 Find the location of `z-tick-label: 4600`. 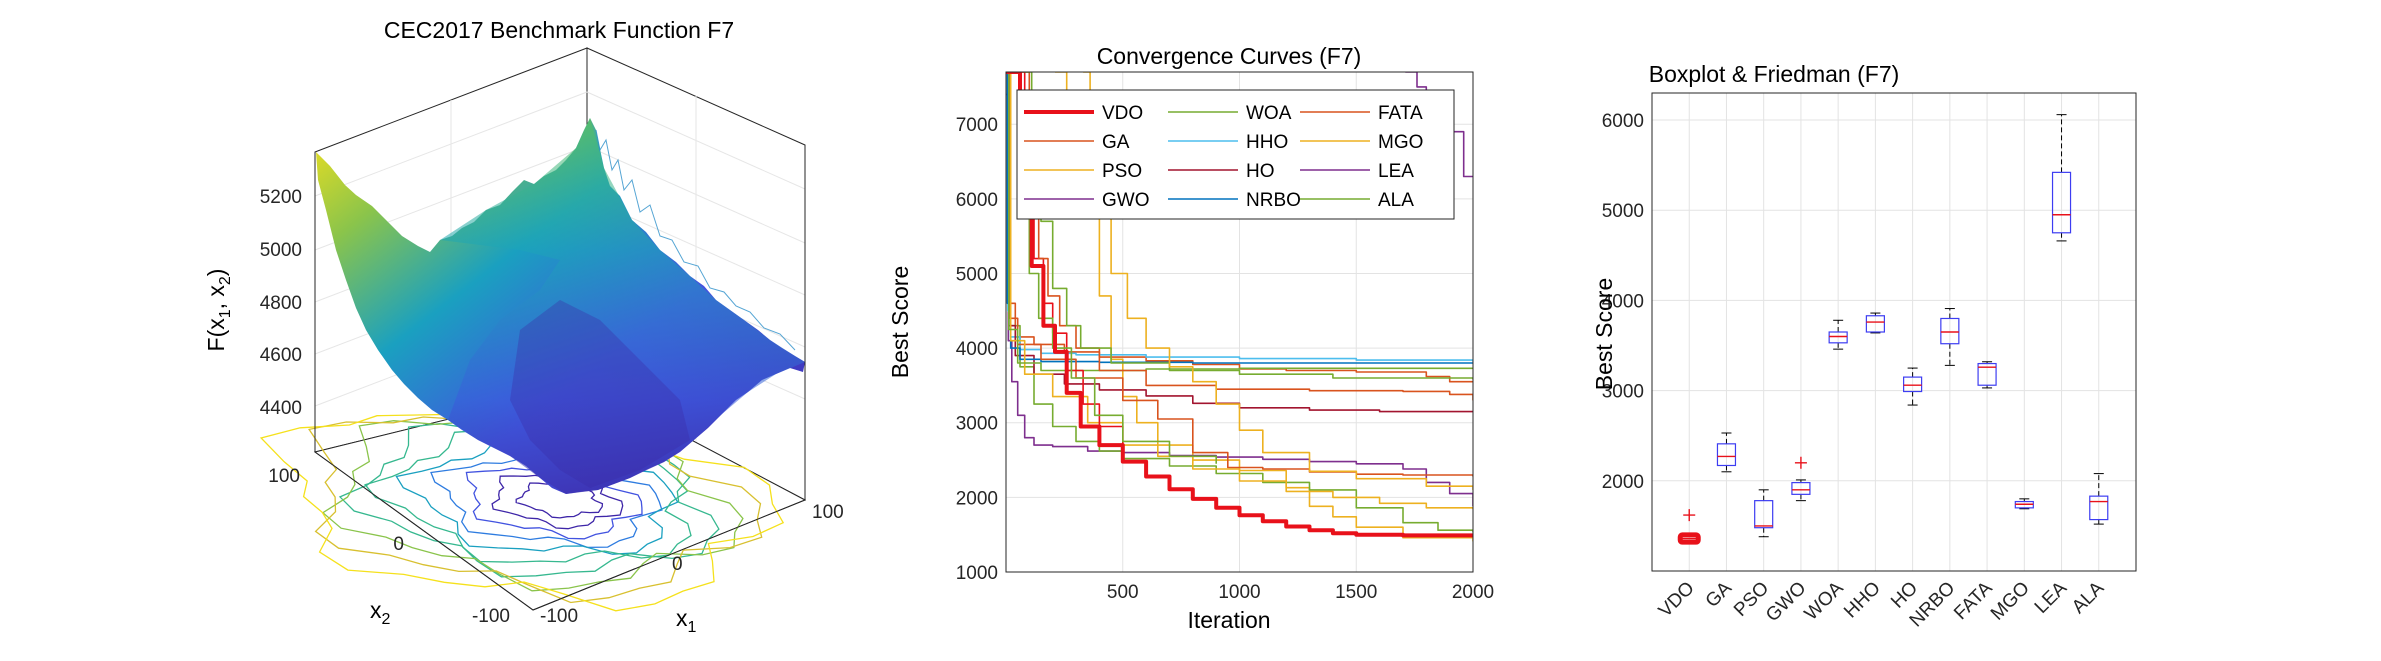

z-tick-label: 4600 is located at coordinates (281, 355).